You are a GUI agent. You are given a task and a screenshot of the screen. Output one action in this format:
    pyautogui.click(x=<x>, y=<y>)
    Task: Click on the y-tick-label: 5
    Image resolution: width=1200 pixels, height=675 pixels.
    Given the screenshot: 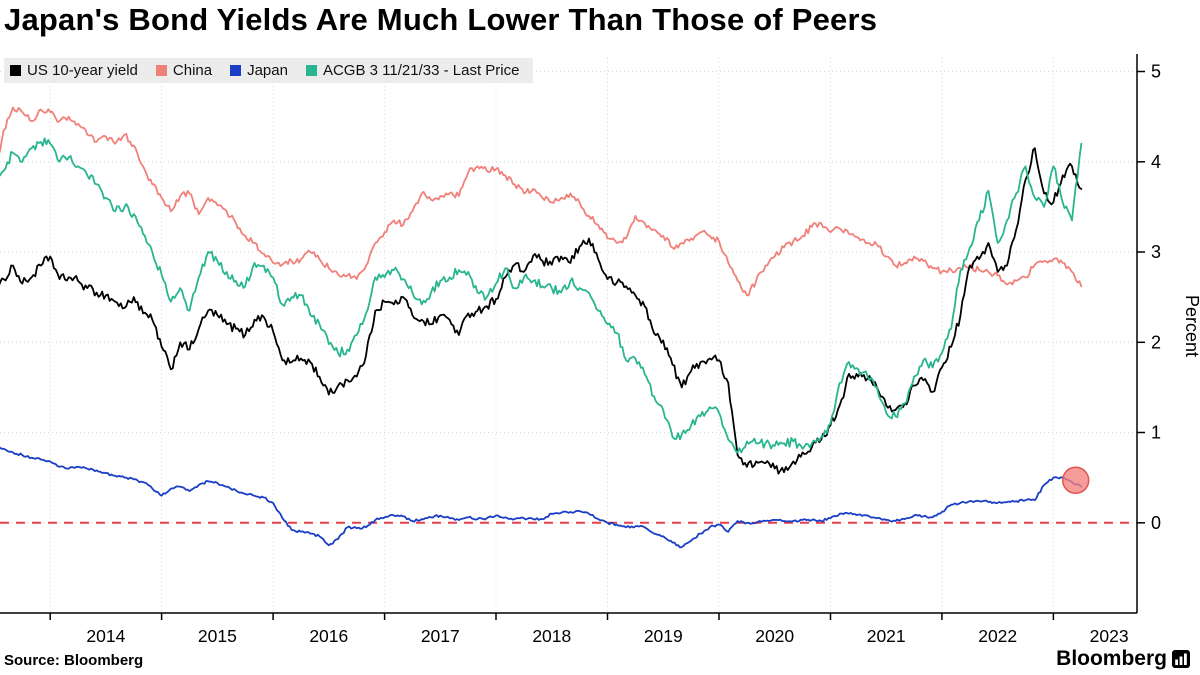 What is the action you would take?
    pyautogui.click(x=1156, y=72)
    